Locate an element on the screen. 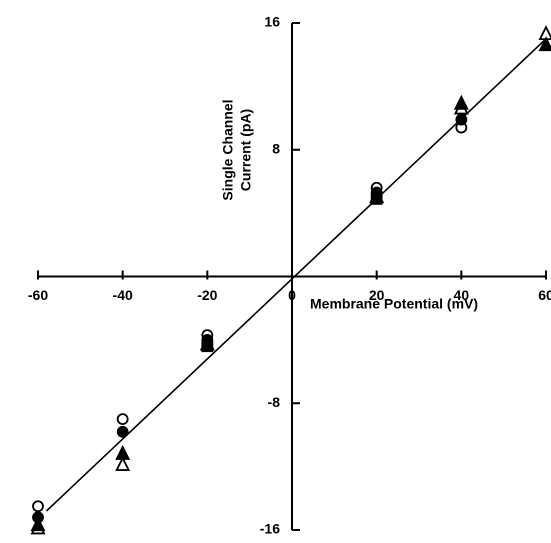 This screenshot has height=543, width=551. y-axis-label-line: Current (pA) is located at coordinates (246, 150).